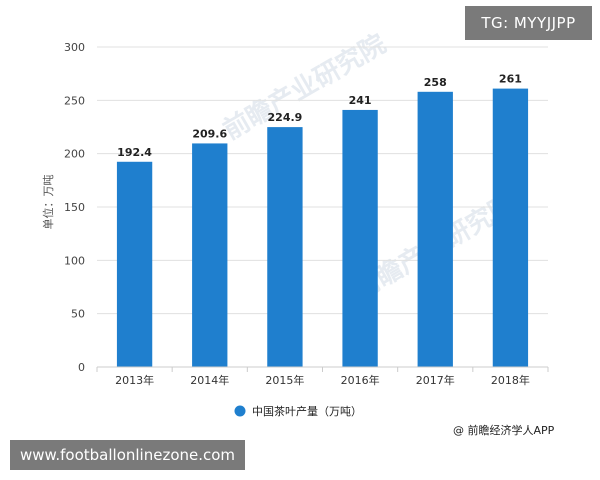 The height and width of the screenshot is (480, 600). I want to click on x-tick-label: 2017年, so click(435, 380).